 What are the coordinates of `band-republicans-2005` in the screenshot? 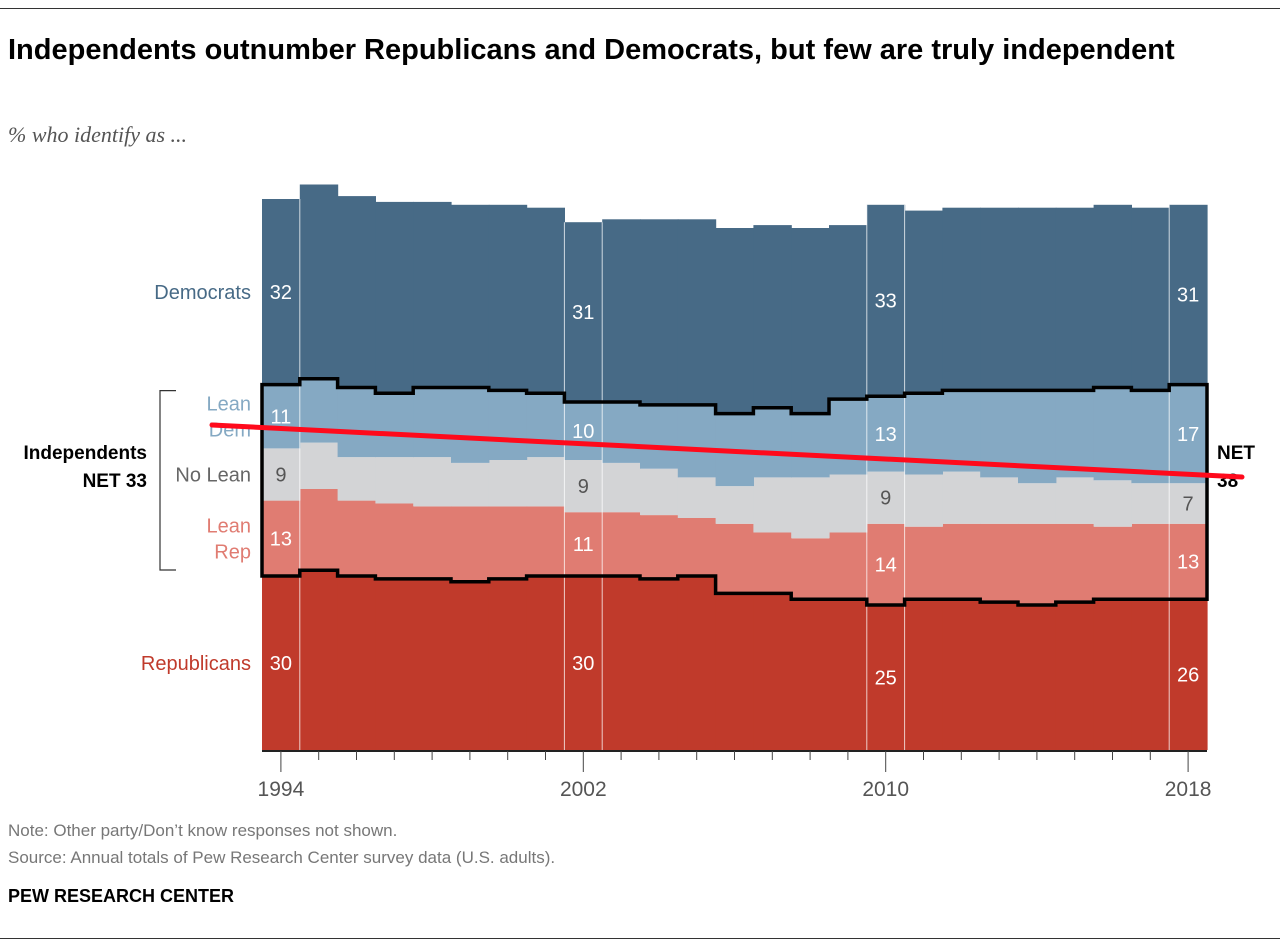 It's located at (697, 663).